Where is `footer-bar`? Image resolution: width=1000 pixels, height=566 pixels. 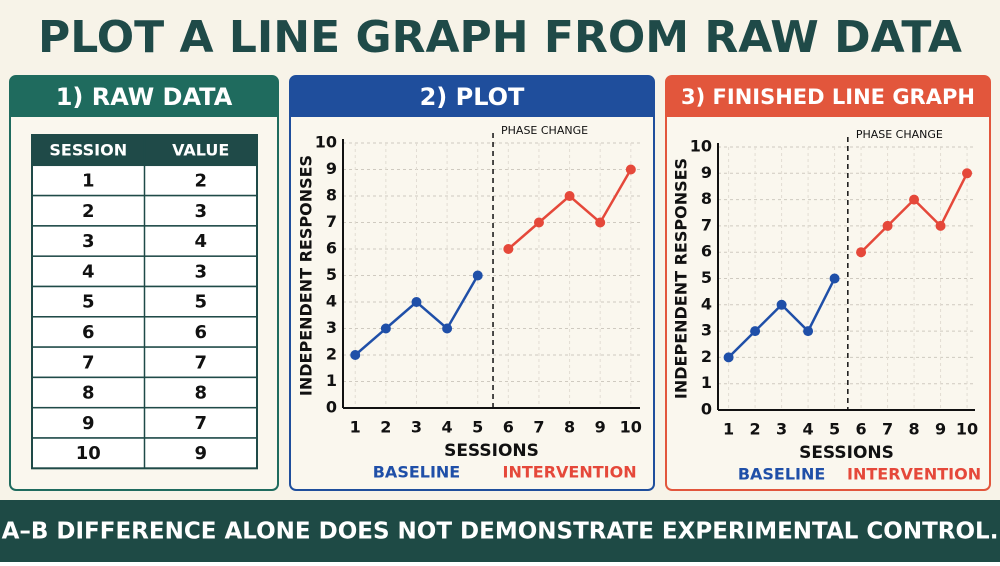 footer-bar is located at coordinates (500, 531).